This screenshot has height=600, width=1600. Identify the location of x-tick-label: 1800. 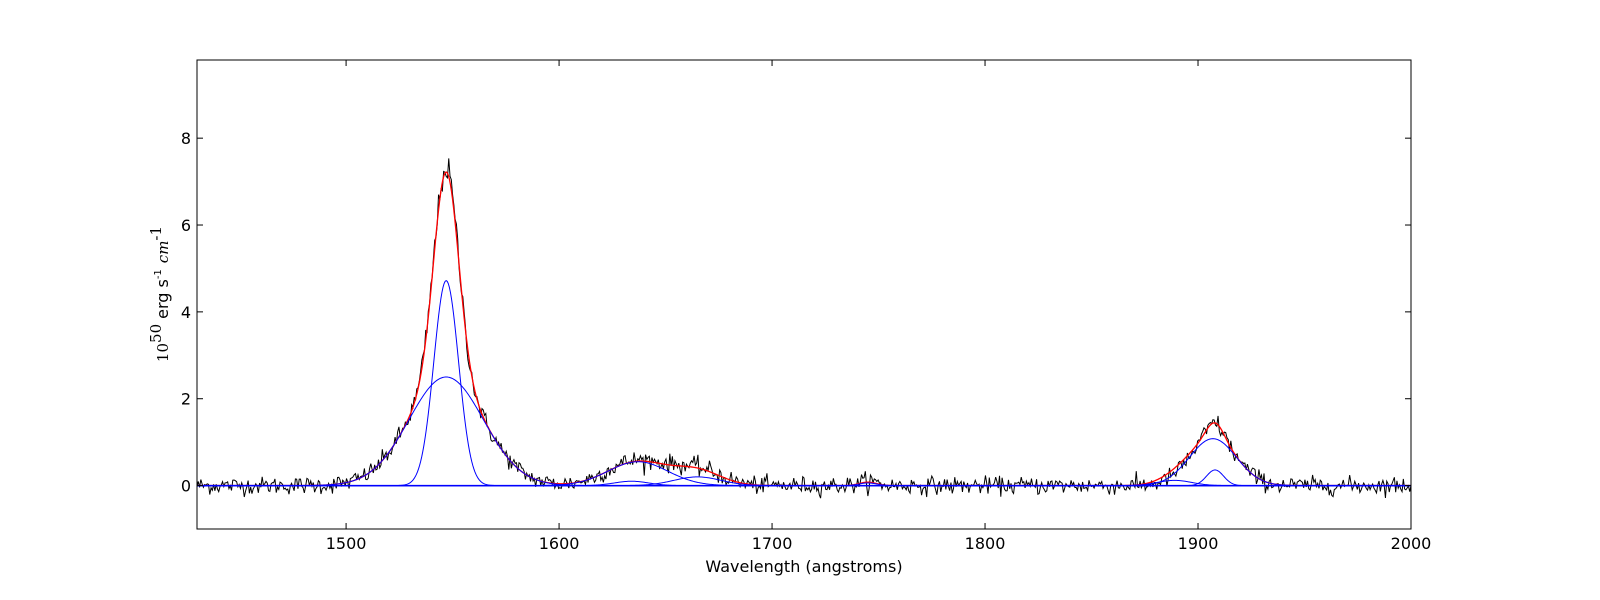
(985, 543).